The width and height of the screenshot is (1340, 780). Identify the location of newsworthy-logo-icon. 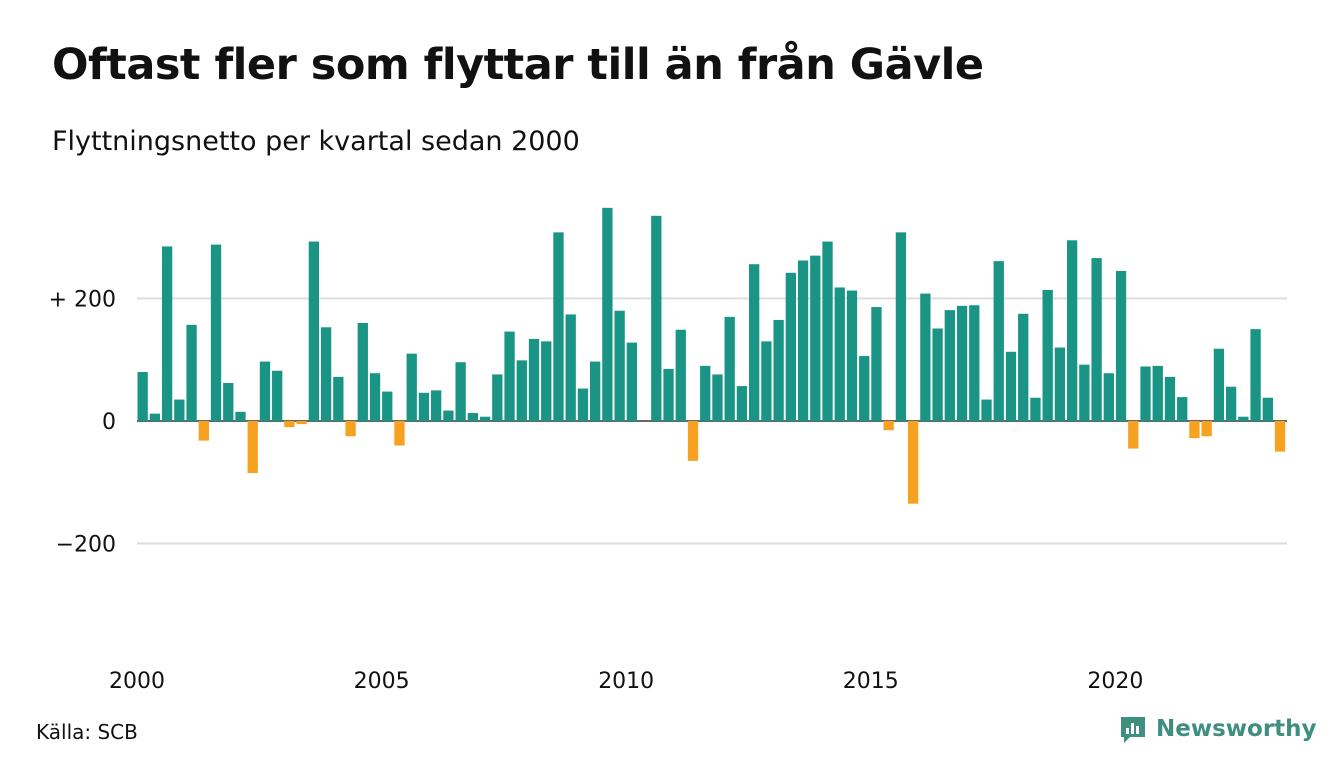
(1133, 730).